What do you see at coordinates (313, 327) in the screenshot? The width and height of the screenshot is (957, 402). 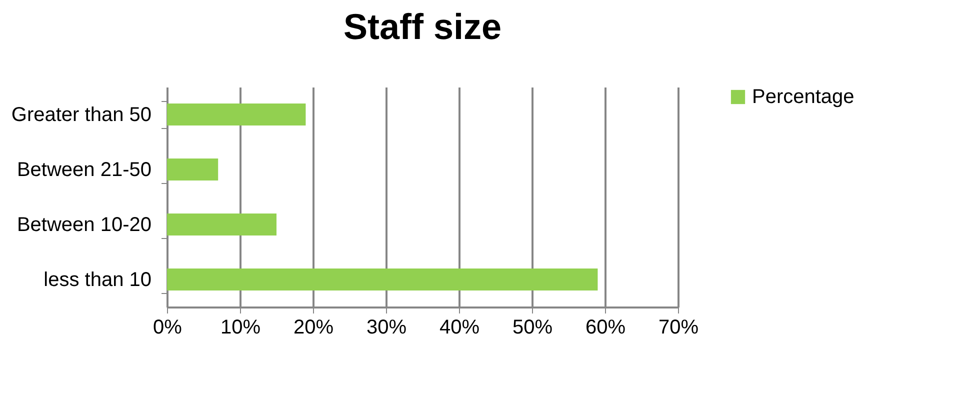 I see `x-tick-label: 20%` at bounding box center [313, 327].